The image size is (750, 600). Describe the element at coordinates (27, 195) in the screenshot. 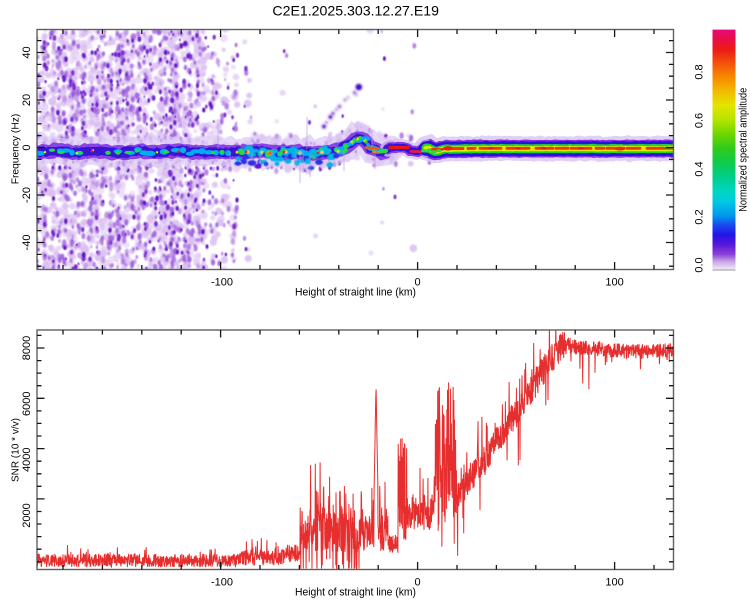

I see `svg-text: -20` at that location.